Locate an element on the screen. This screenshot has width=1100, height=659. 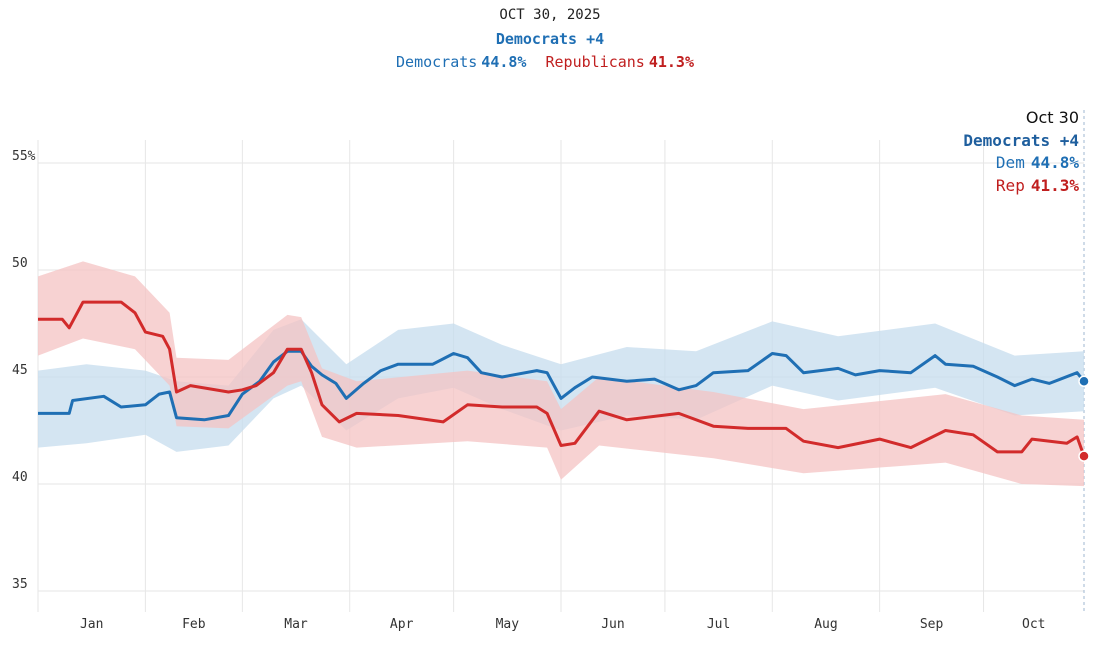
tooltip-rep-name: Rep is located at coordinates (1010, 185).